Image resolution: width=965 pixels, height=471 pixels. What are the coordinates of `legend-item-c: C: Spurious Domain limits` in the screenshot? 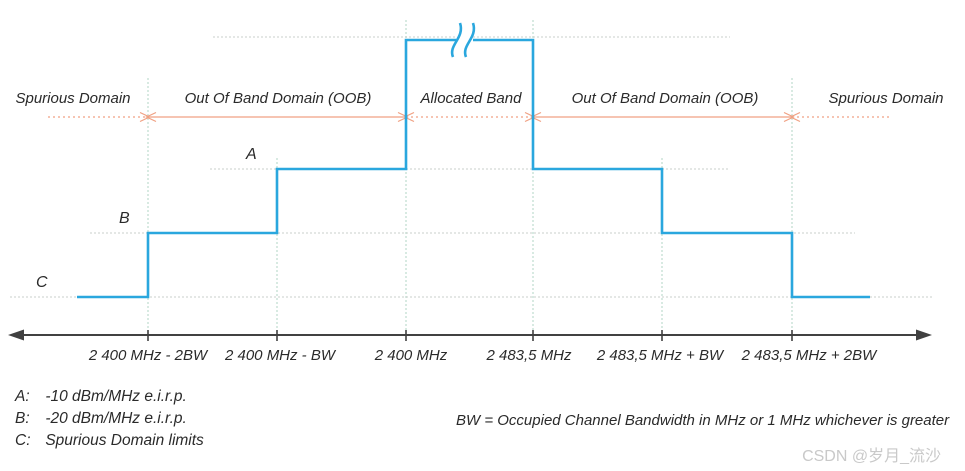 It's located at (109, 443).